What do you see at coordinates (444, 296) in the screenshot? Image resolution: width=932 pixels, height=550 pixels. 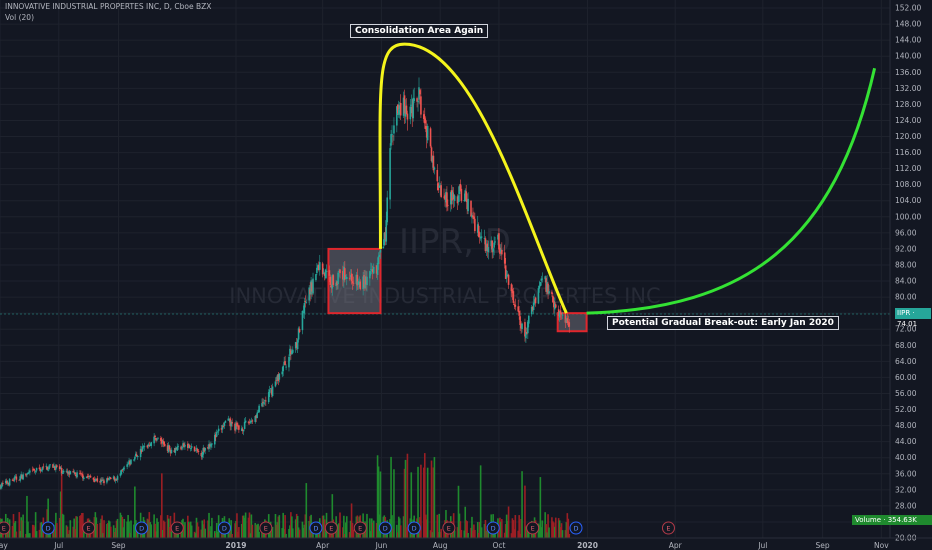 I see `watermark-name: INNOVATIVE INDUSTRIAL PROPERTES INC` at bounding box center [444, 296].